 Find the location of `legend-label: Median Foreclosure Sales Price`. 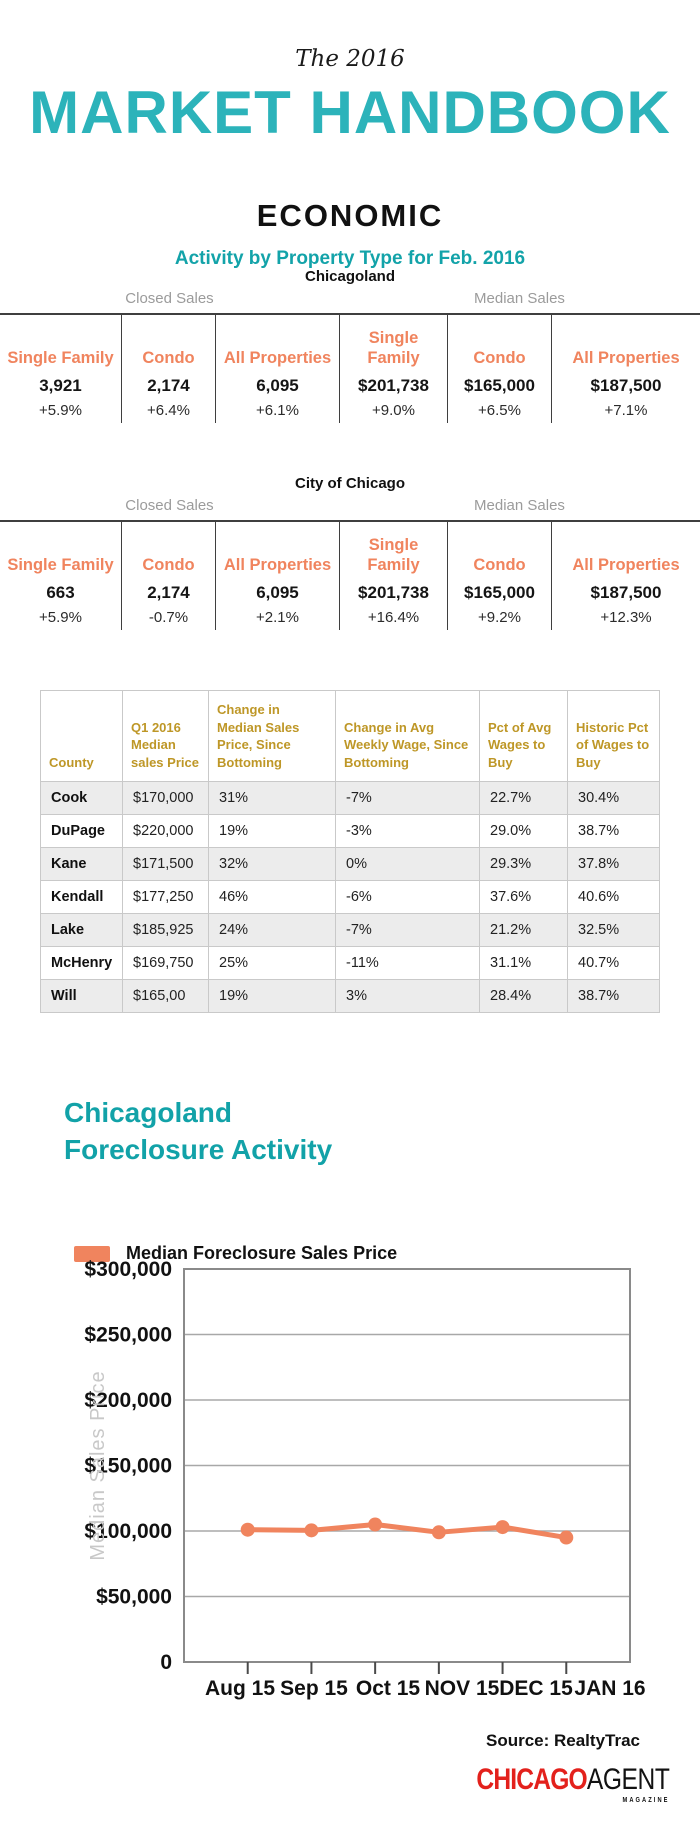

legend-label: Median Foreclosure Sales Price is located at coordinates (262, 1253).